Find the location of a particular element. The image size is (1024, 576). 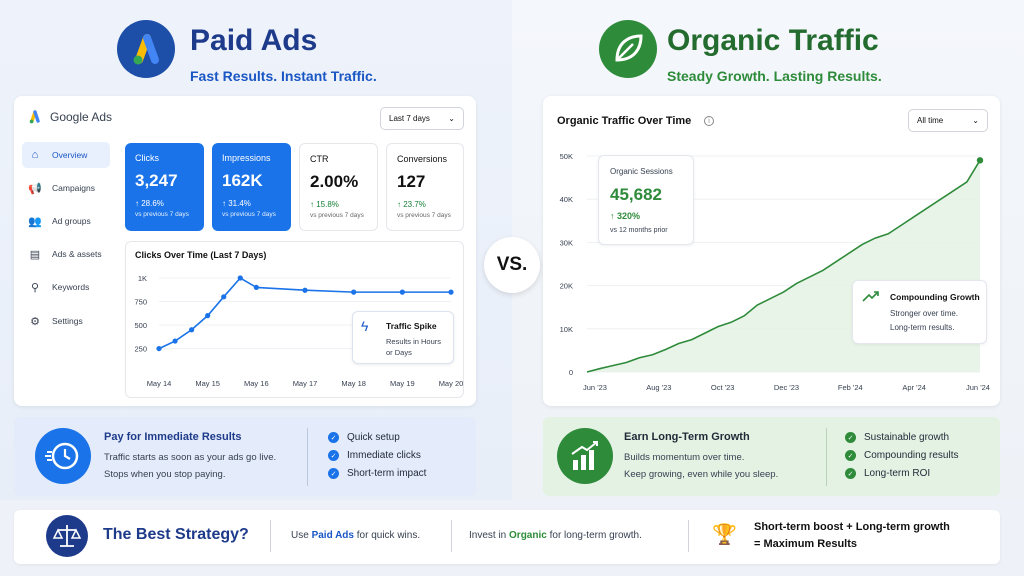

y-tick-label: 20K is located at coordinates (566, 286).